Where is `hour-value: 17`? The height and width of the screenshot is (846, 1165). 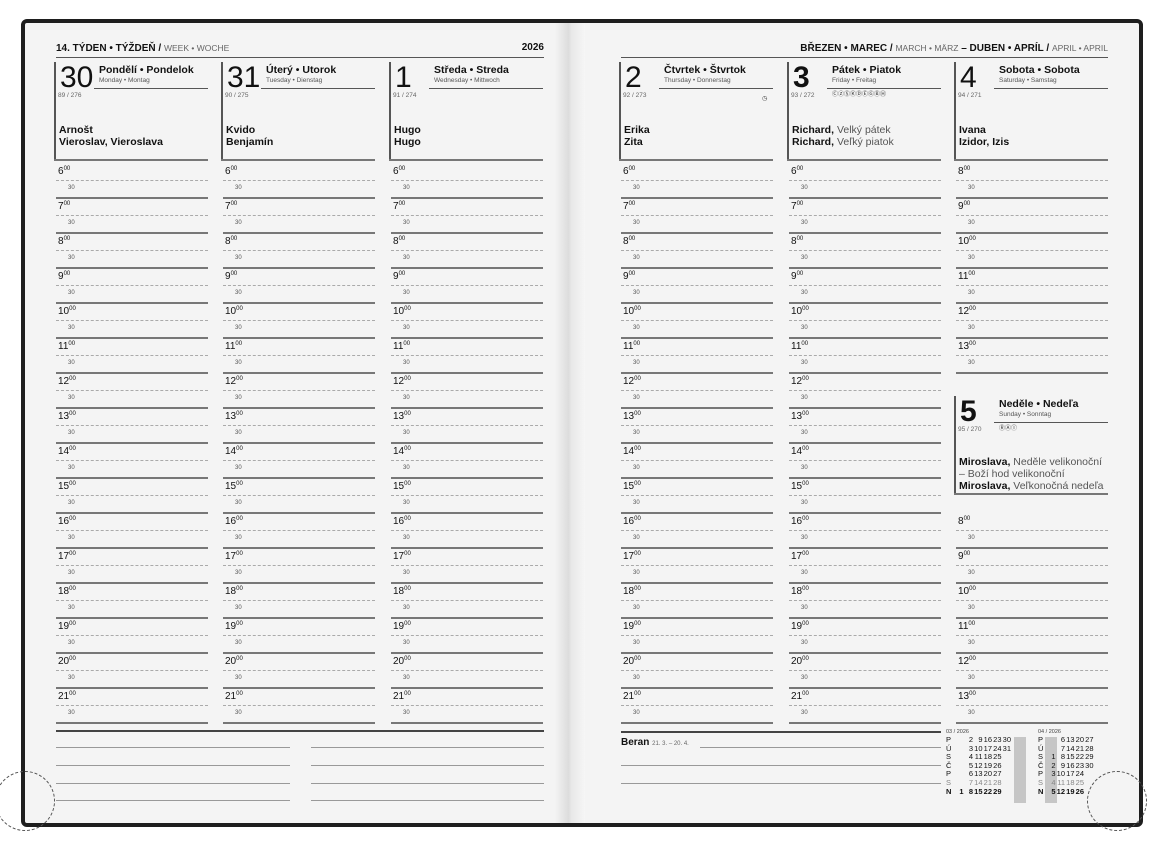
hour-value: 17 is located at coordinates (231, 556).